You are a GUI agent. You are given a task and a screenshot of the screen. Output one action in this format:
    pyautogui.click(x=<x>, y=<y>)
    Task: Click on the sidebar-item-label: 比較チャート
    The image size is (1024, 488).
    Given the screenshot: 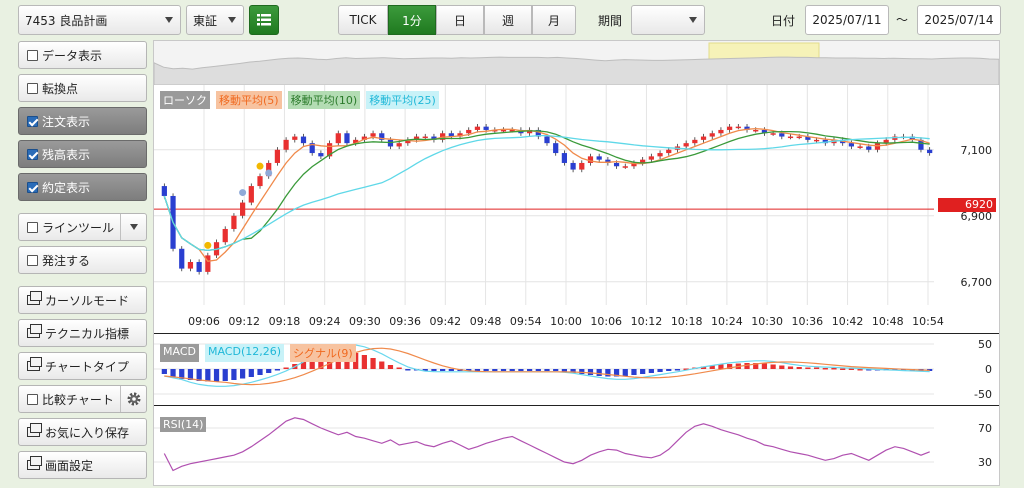 What is the action you would take?
    pyautogui.click(x=78, y=399)
    